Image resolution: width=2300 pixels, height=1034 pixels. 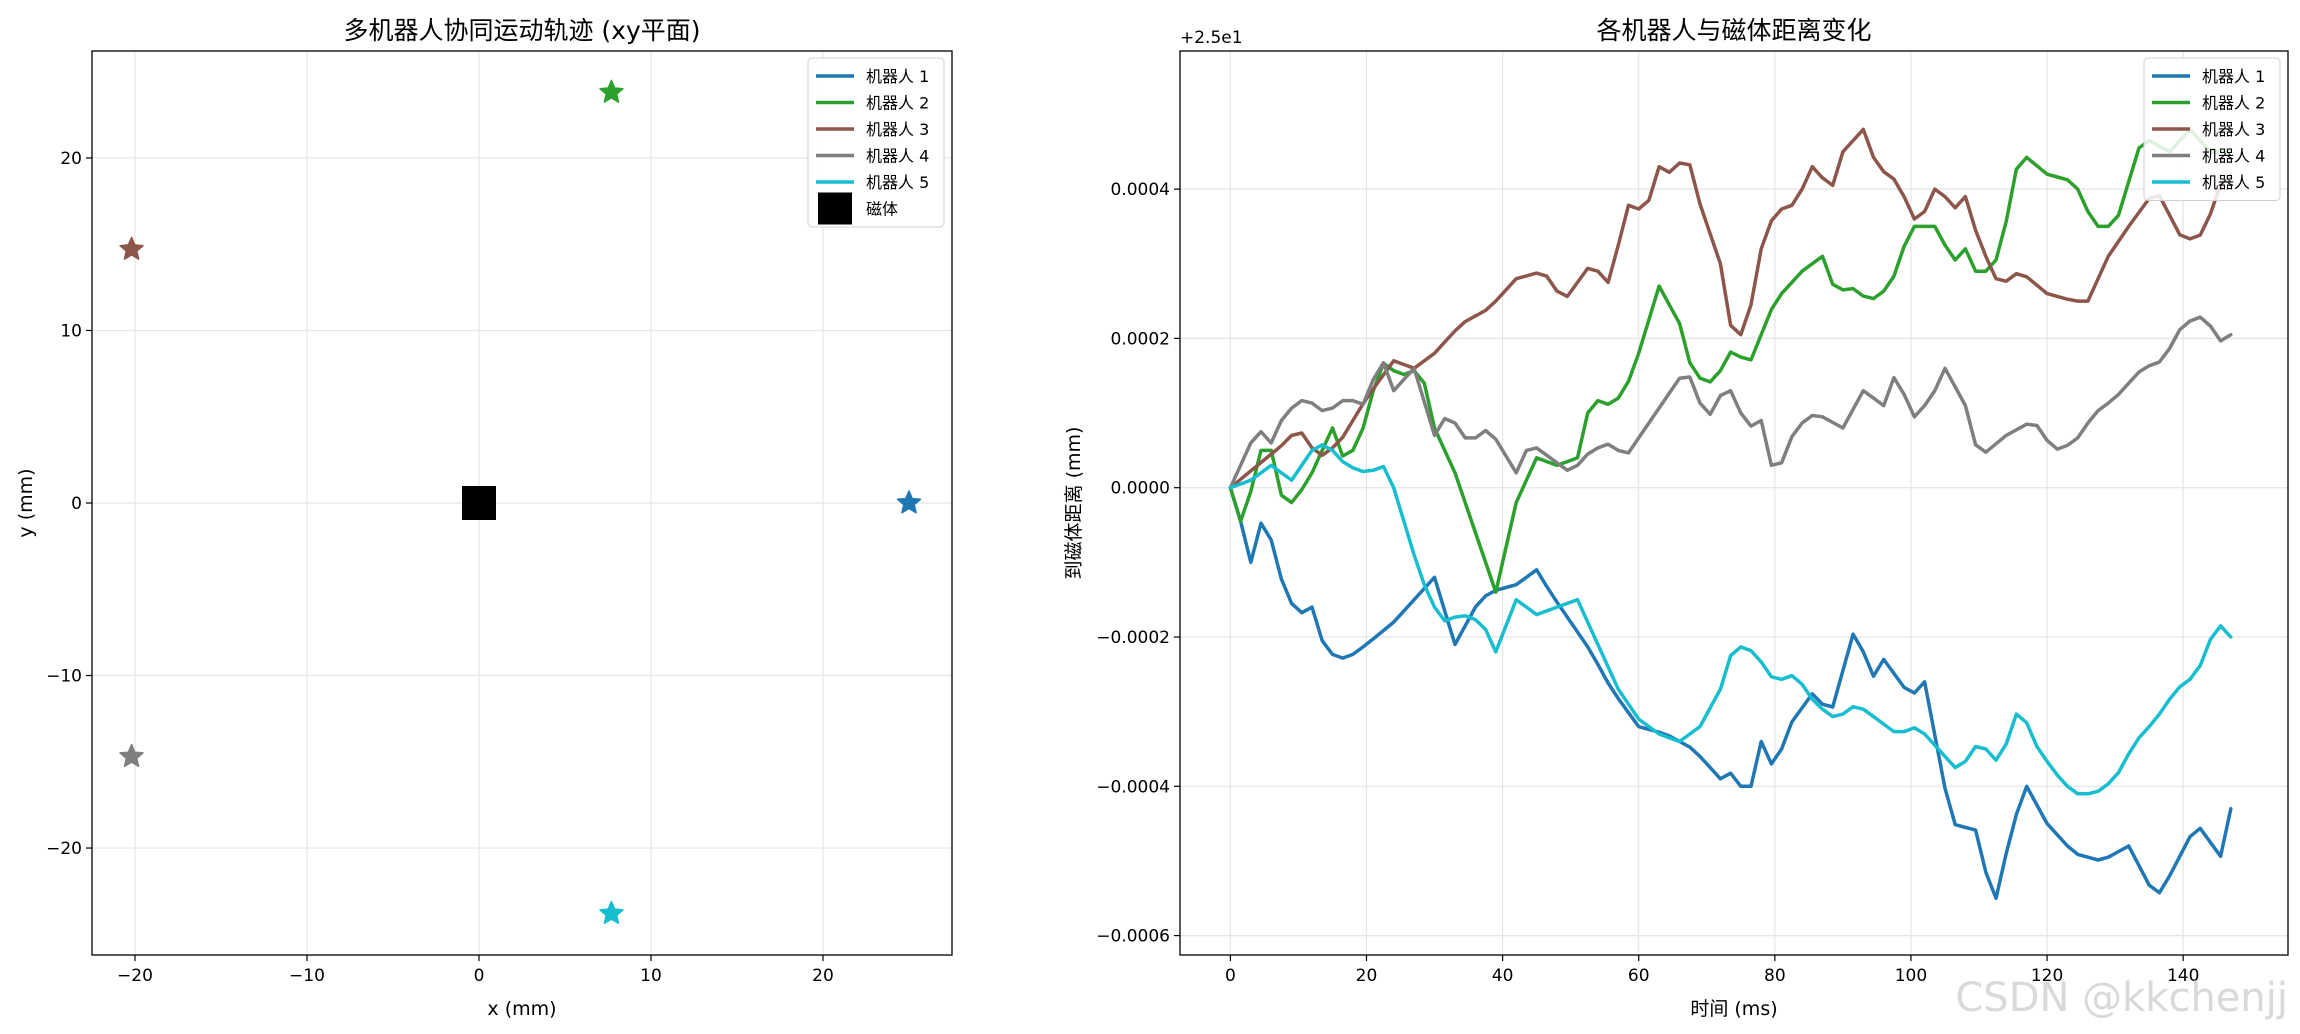 I want to click on y-tick-label: 0.0002, so click(x=1140, y=339).